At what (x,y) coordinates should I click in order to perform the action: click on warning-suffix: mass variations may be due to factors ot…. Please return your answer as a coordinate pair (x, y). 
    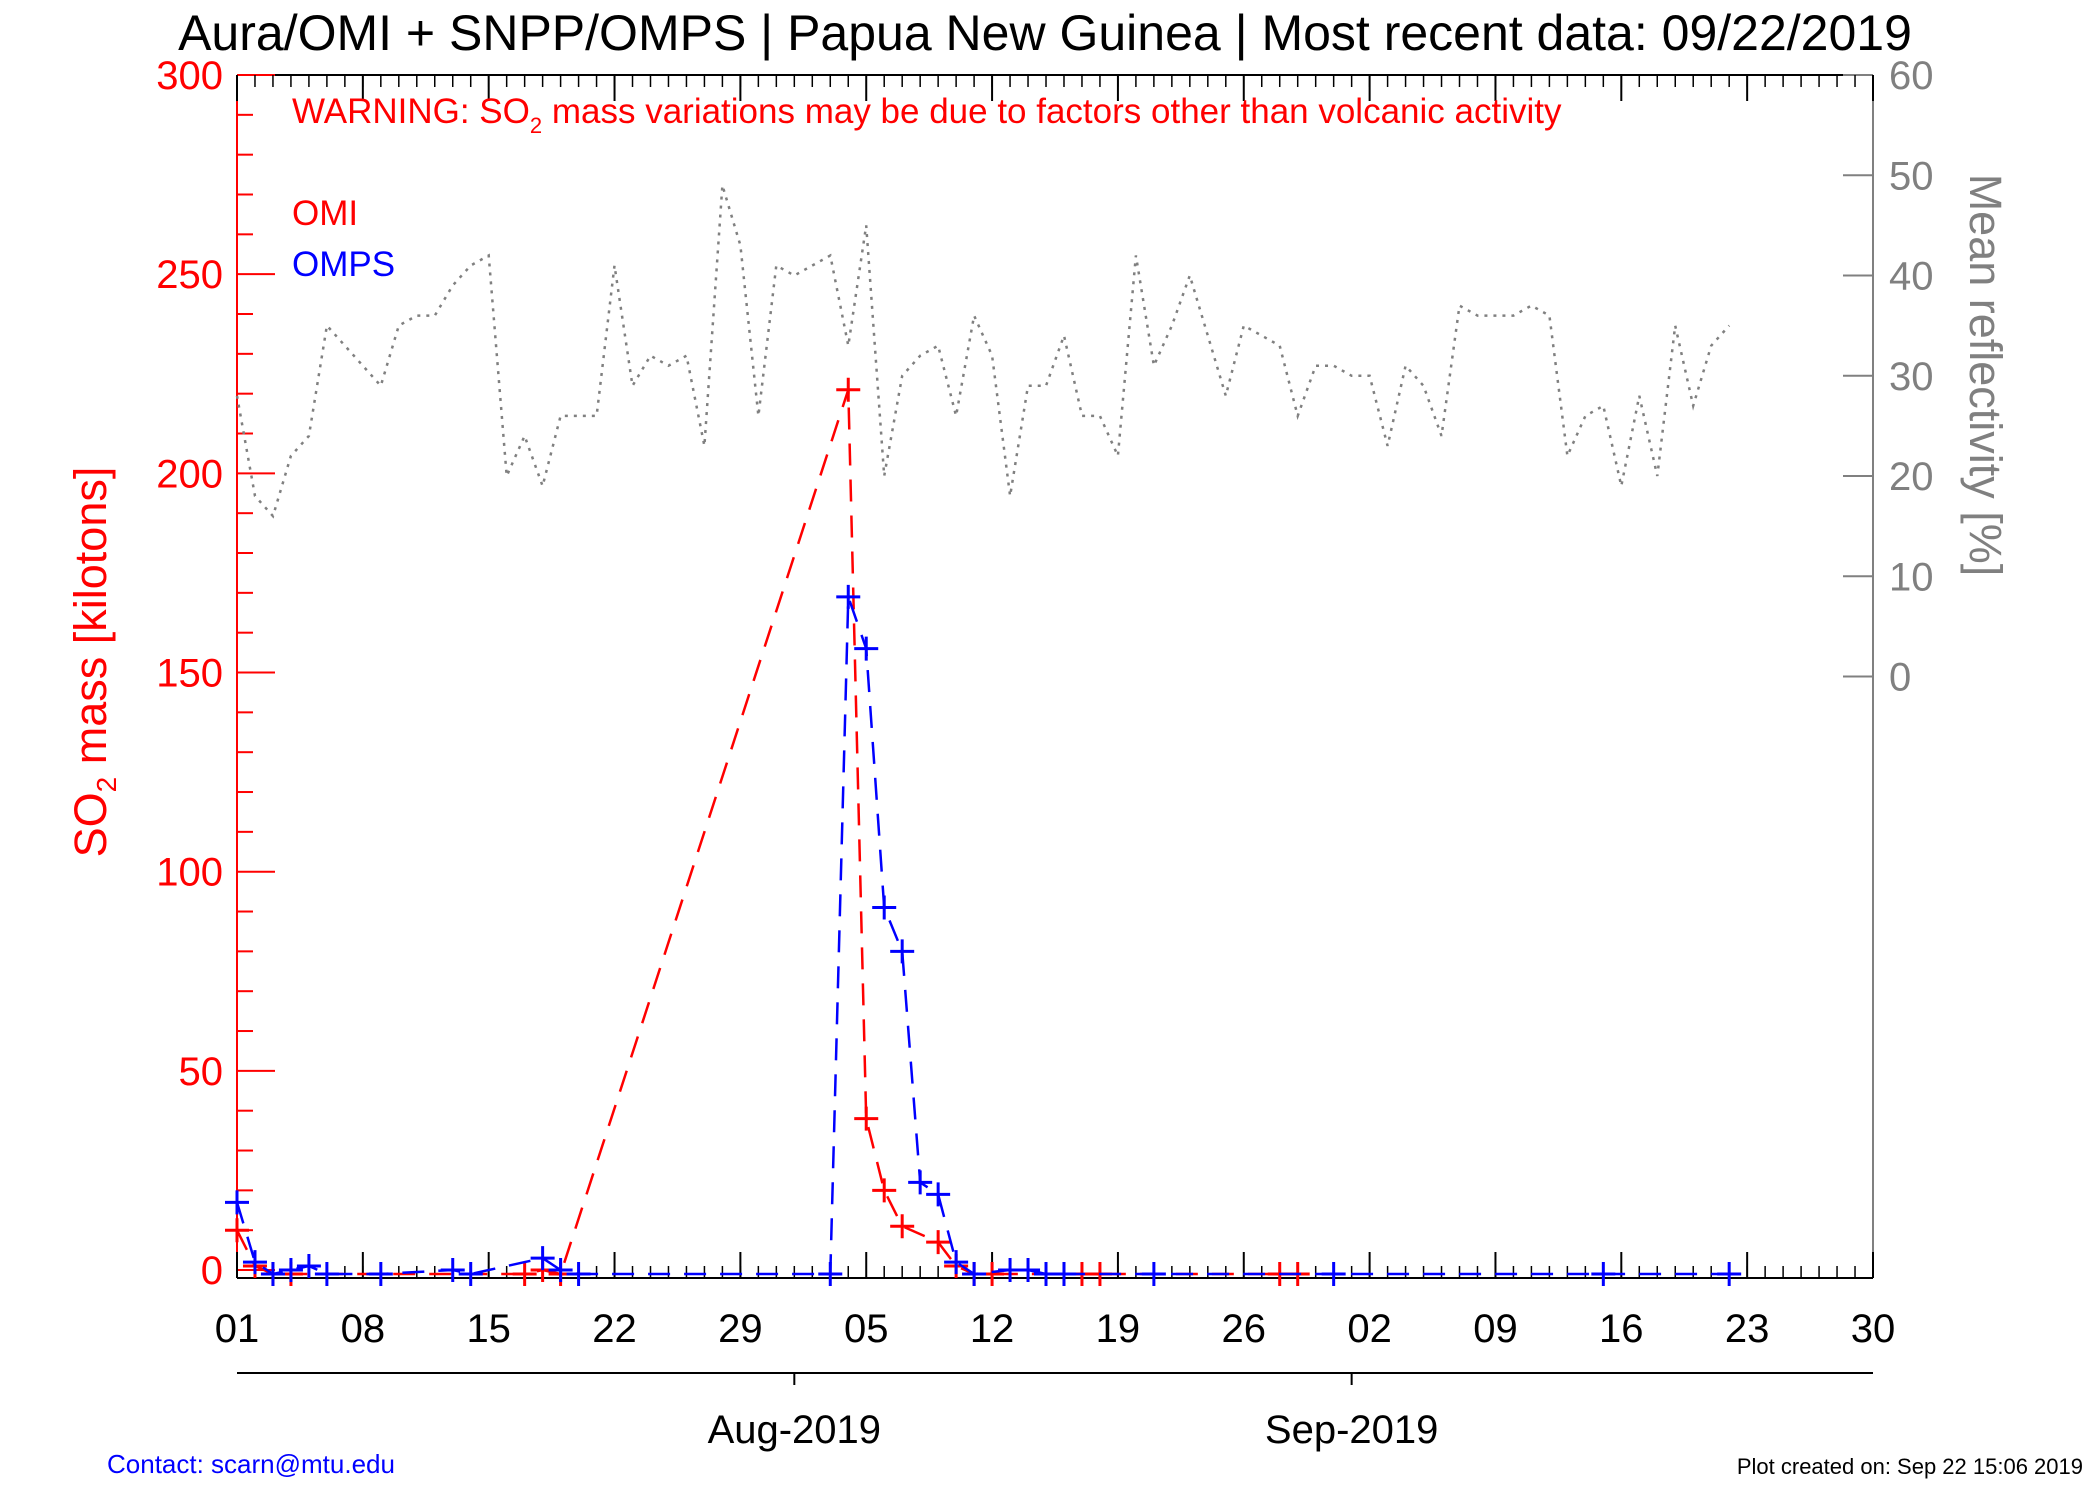
    Looking at the image, I should click on (1052, 111).